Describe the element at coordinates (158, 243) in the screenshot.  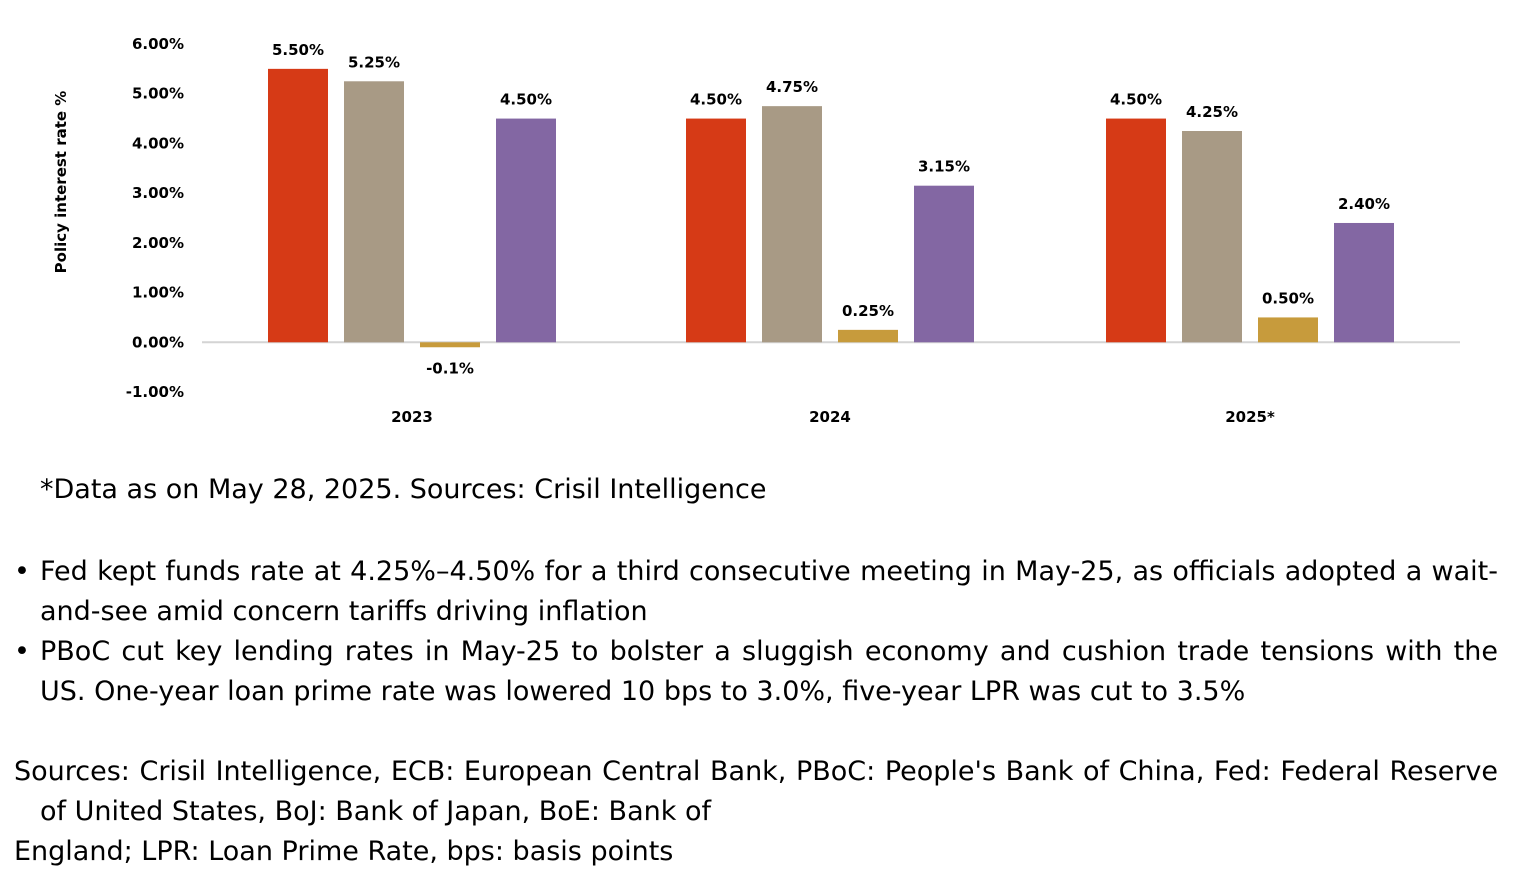
I see `y-tick-label: 2.00%` at that location.